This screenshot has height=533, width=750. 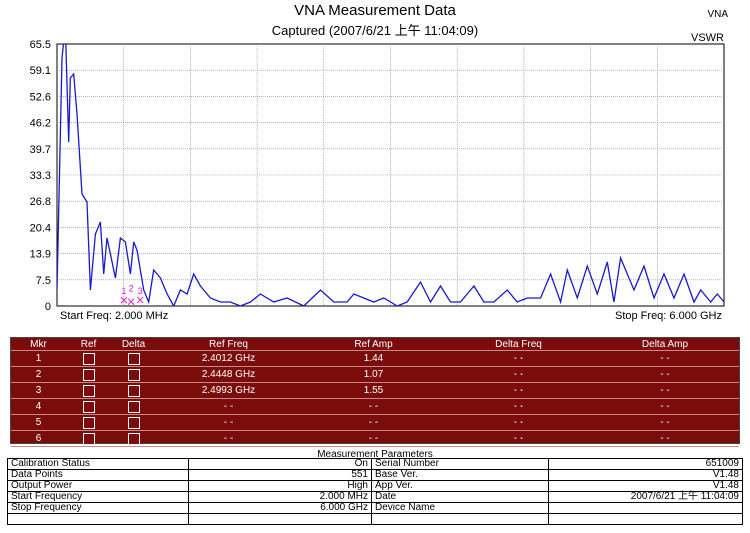 What do you see at coordinates (228, 374) in the screenshot?
I see `ref-freq-cell: 2.4448 GHz` at bounding box center [228, 374].